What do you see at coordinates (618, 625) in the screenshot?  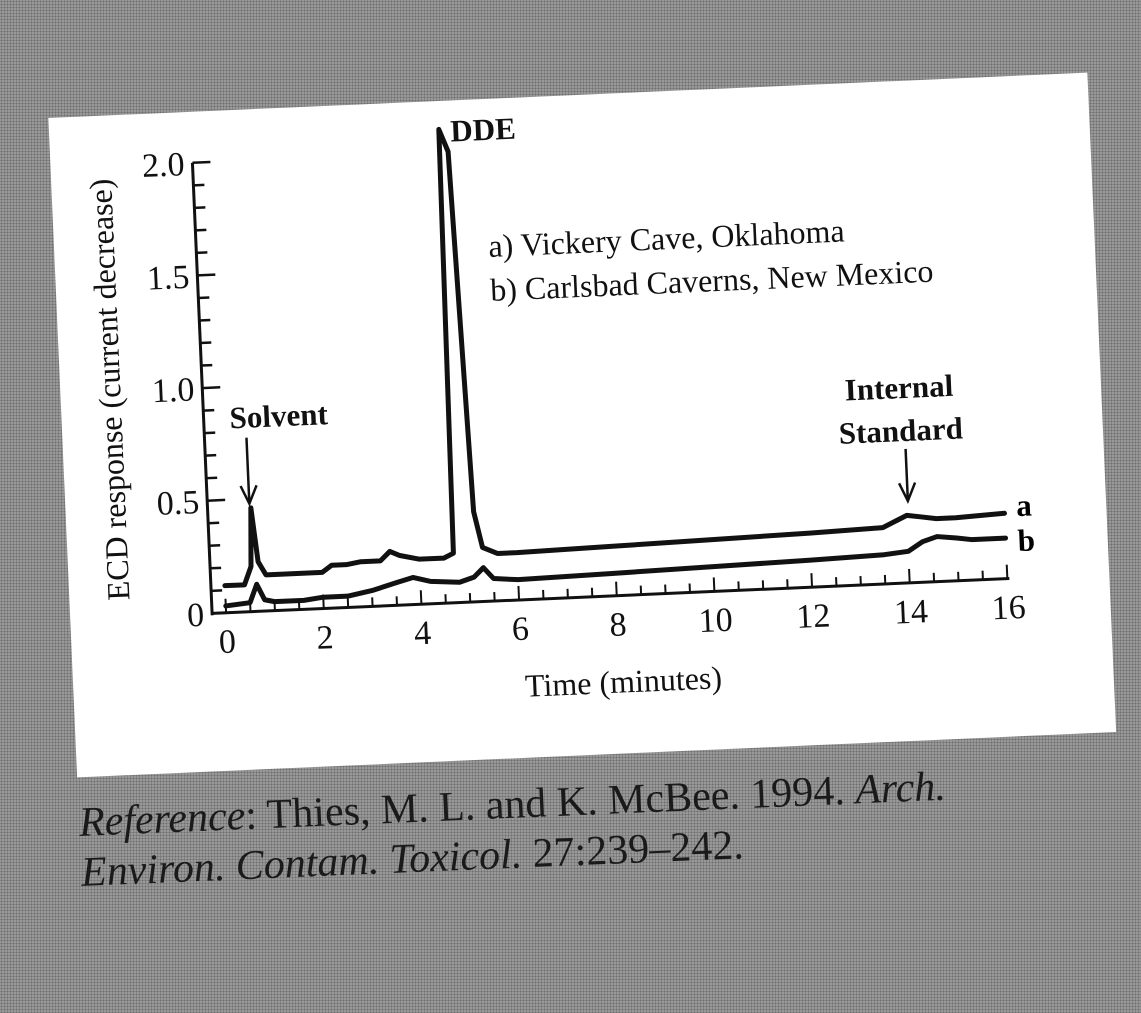 I see `x-tick-label: 8` at bounding box center [618, 625].